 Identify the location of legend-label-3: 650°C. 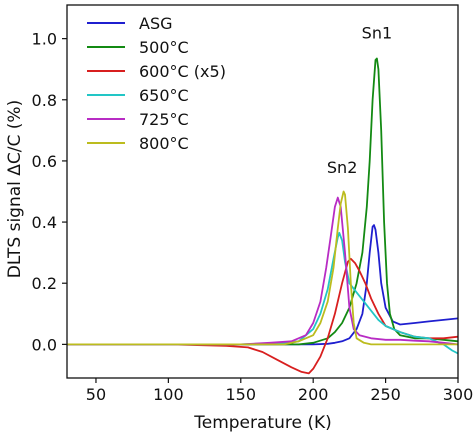
(164, 95).